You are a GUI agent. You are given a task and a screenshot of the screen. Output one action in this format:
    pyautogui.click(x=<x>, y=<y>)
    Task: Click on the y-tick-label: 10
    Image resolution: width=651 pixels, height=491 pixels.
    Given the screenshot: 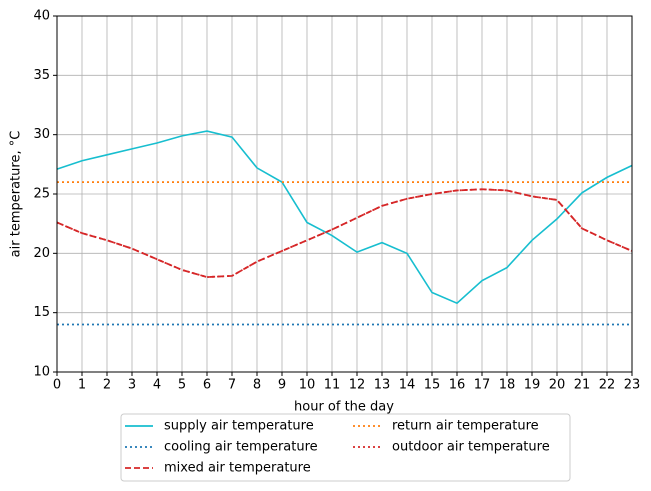 What is the action you would take?
    pyautogui.click(x=41, y=372)
    